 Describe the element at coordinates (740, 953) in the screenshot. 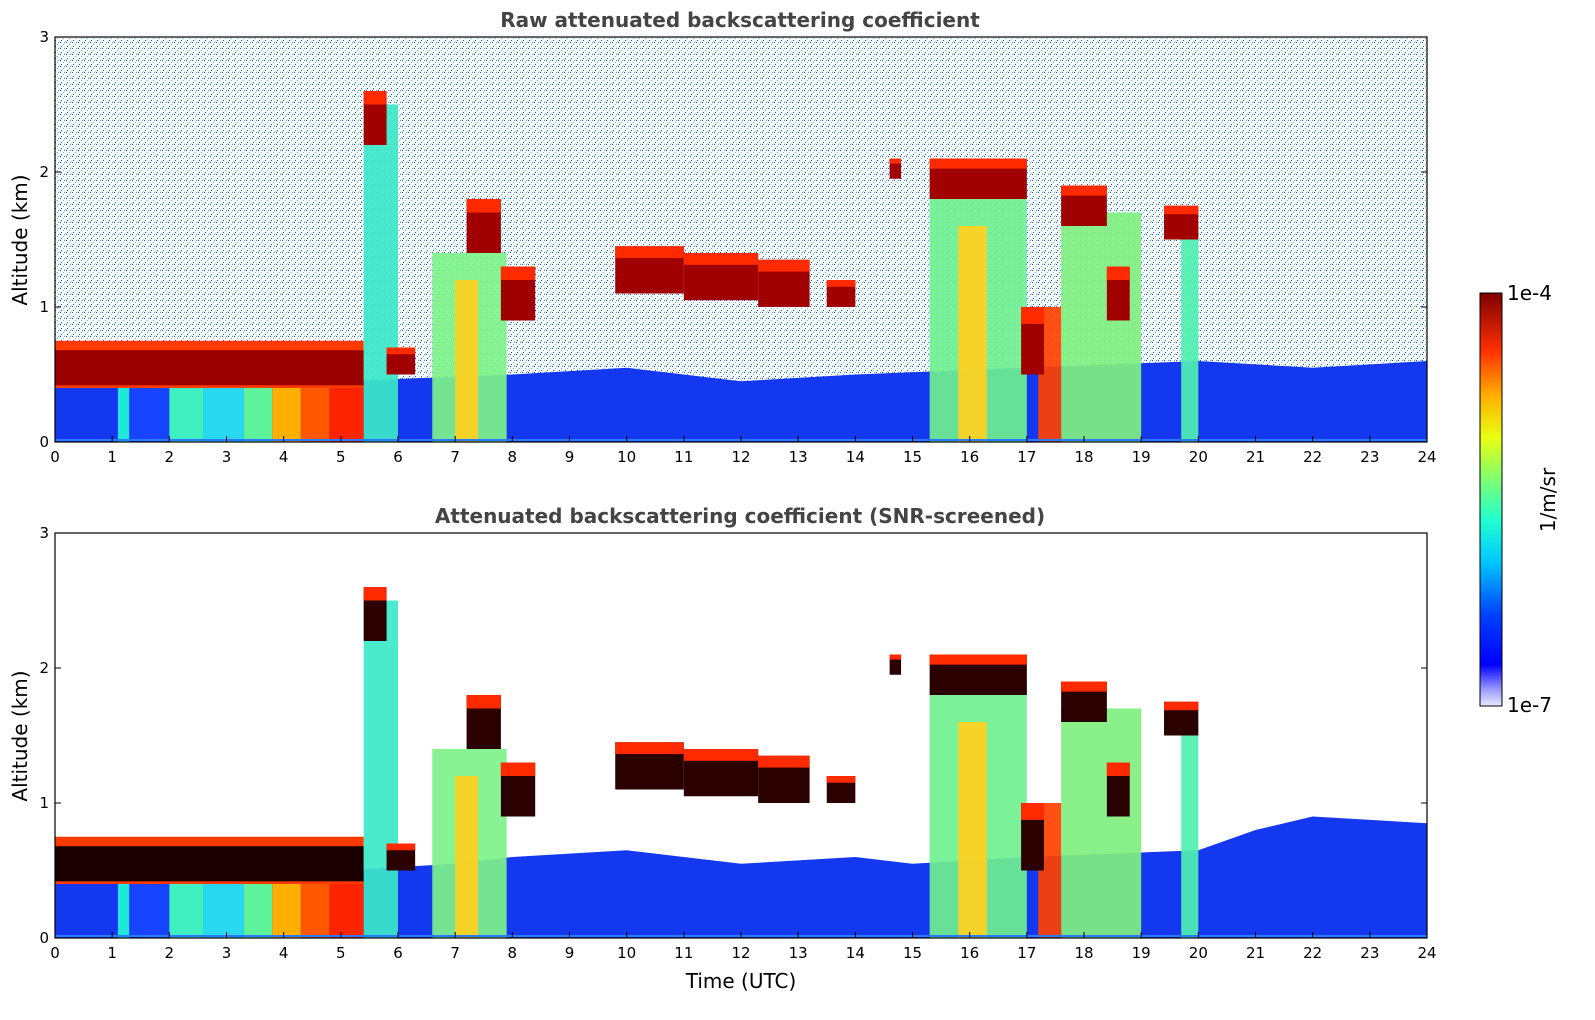

I see `x-tick-label: 12` at that location.